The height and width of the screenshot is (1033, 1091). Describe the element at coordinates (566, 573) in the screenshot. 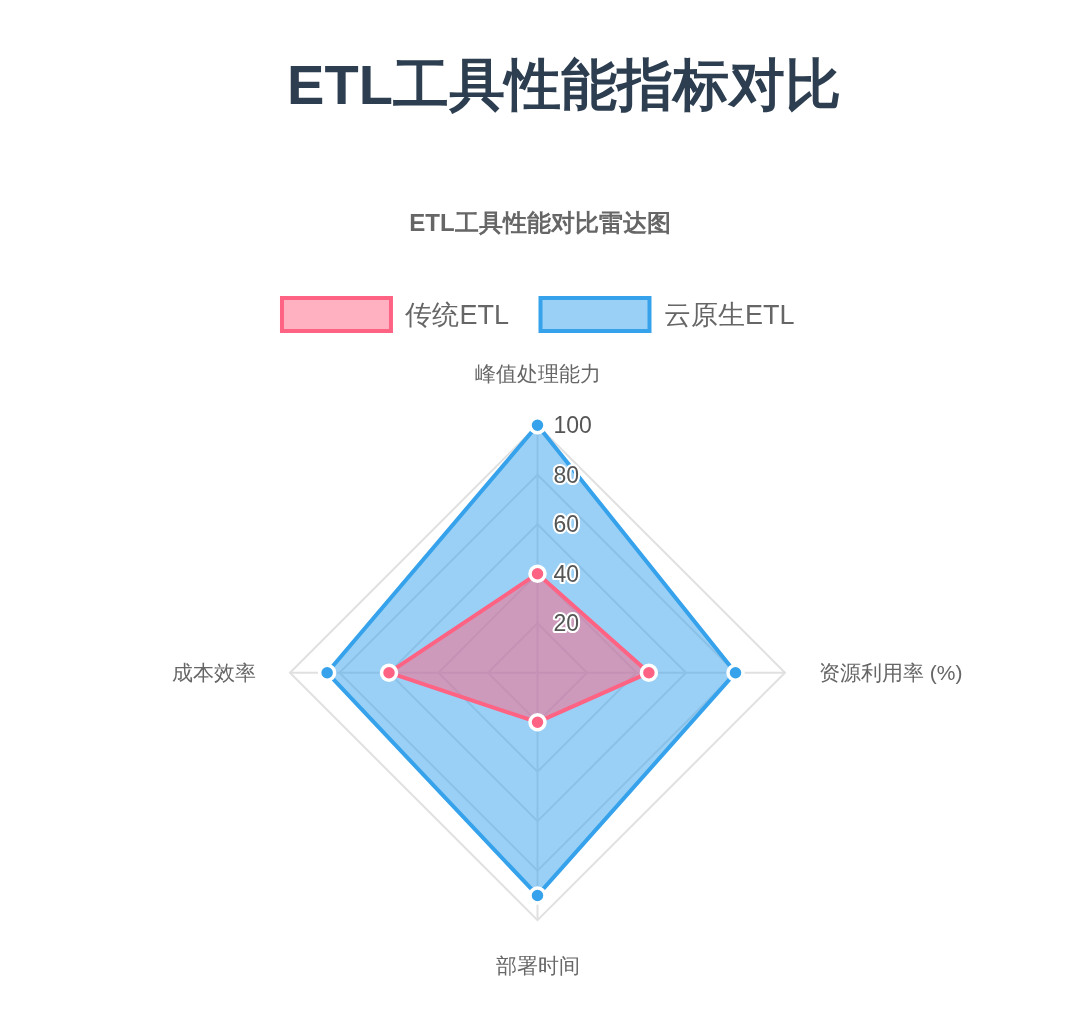

I see `y-tick-label: 40` at that location.